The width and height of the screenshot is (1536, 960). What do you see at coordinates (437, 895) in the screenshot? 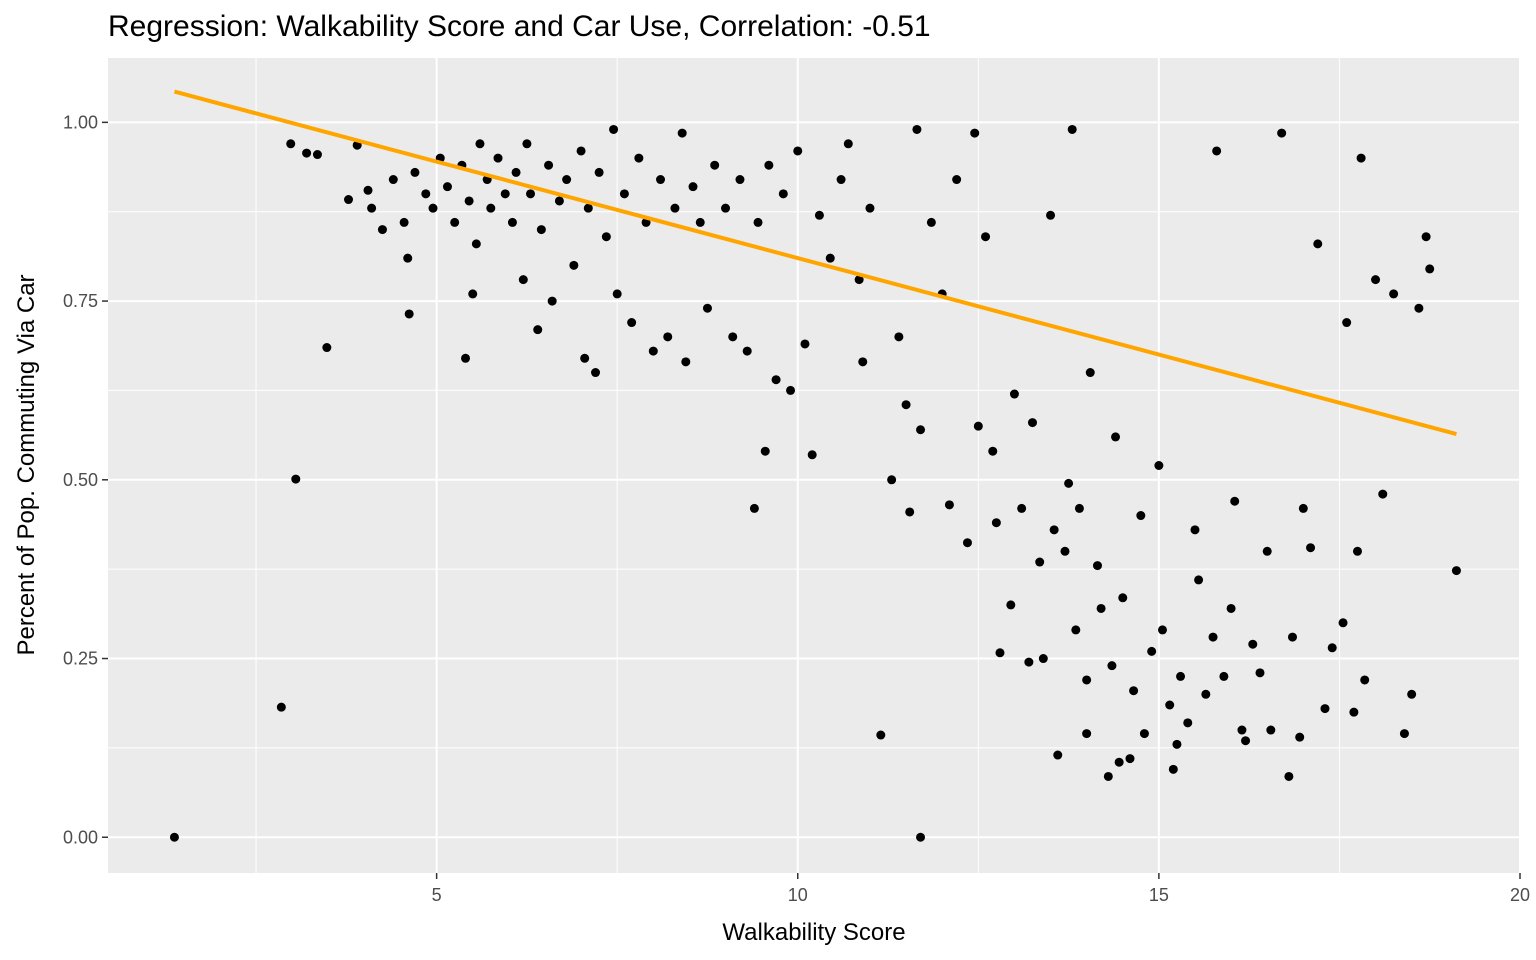
I see `x-tick-label: 5` at bounding box center [437, 895].